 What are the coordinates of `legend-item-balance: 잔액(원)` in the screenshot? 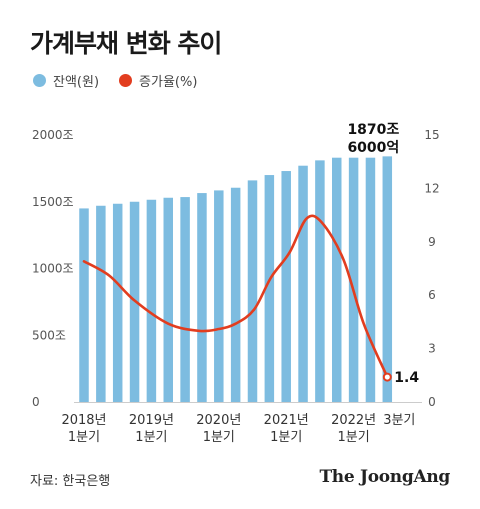 It's located at (66, 80).